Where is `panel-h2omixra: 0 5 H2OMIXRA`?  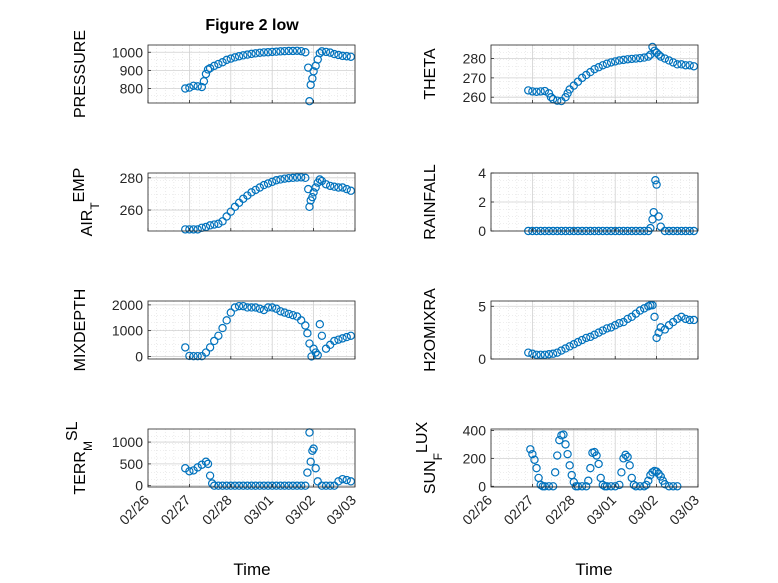 panel-h2omixra: 0 5 H2OMIXRA is located at coordinates (560, 330).